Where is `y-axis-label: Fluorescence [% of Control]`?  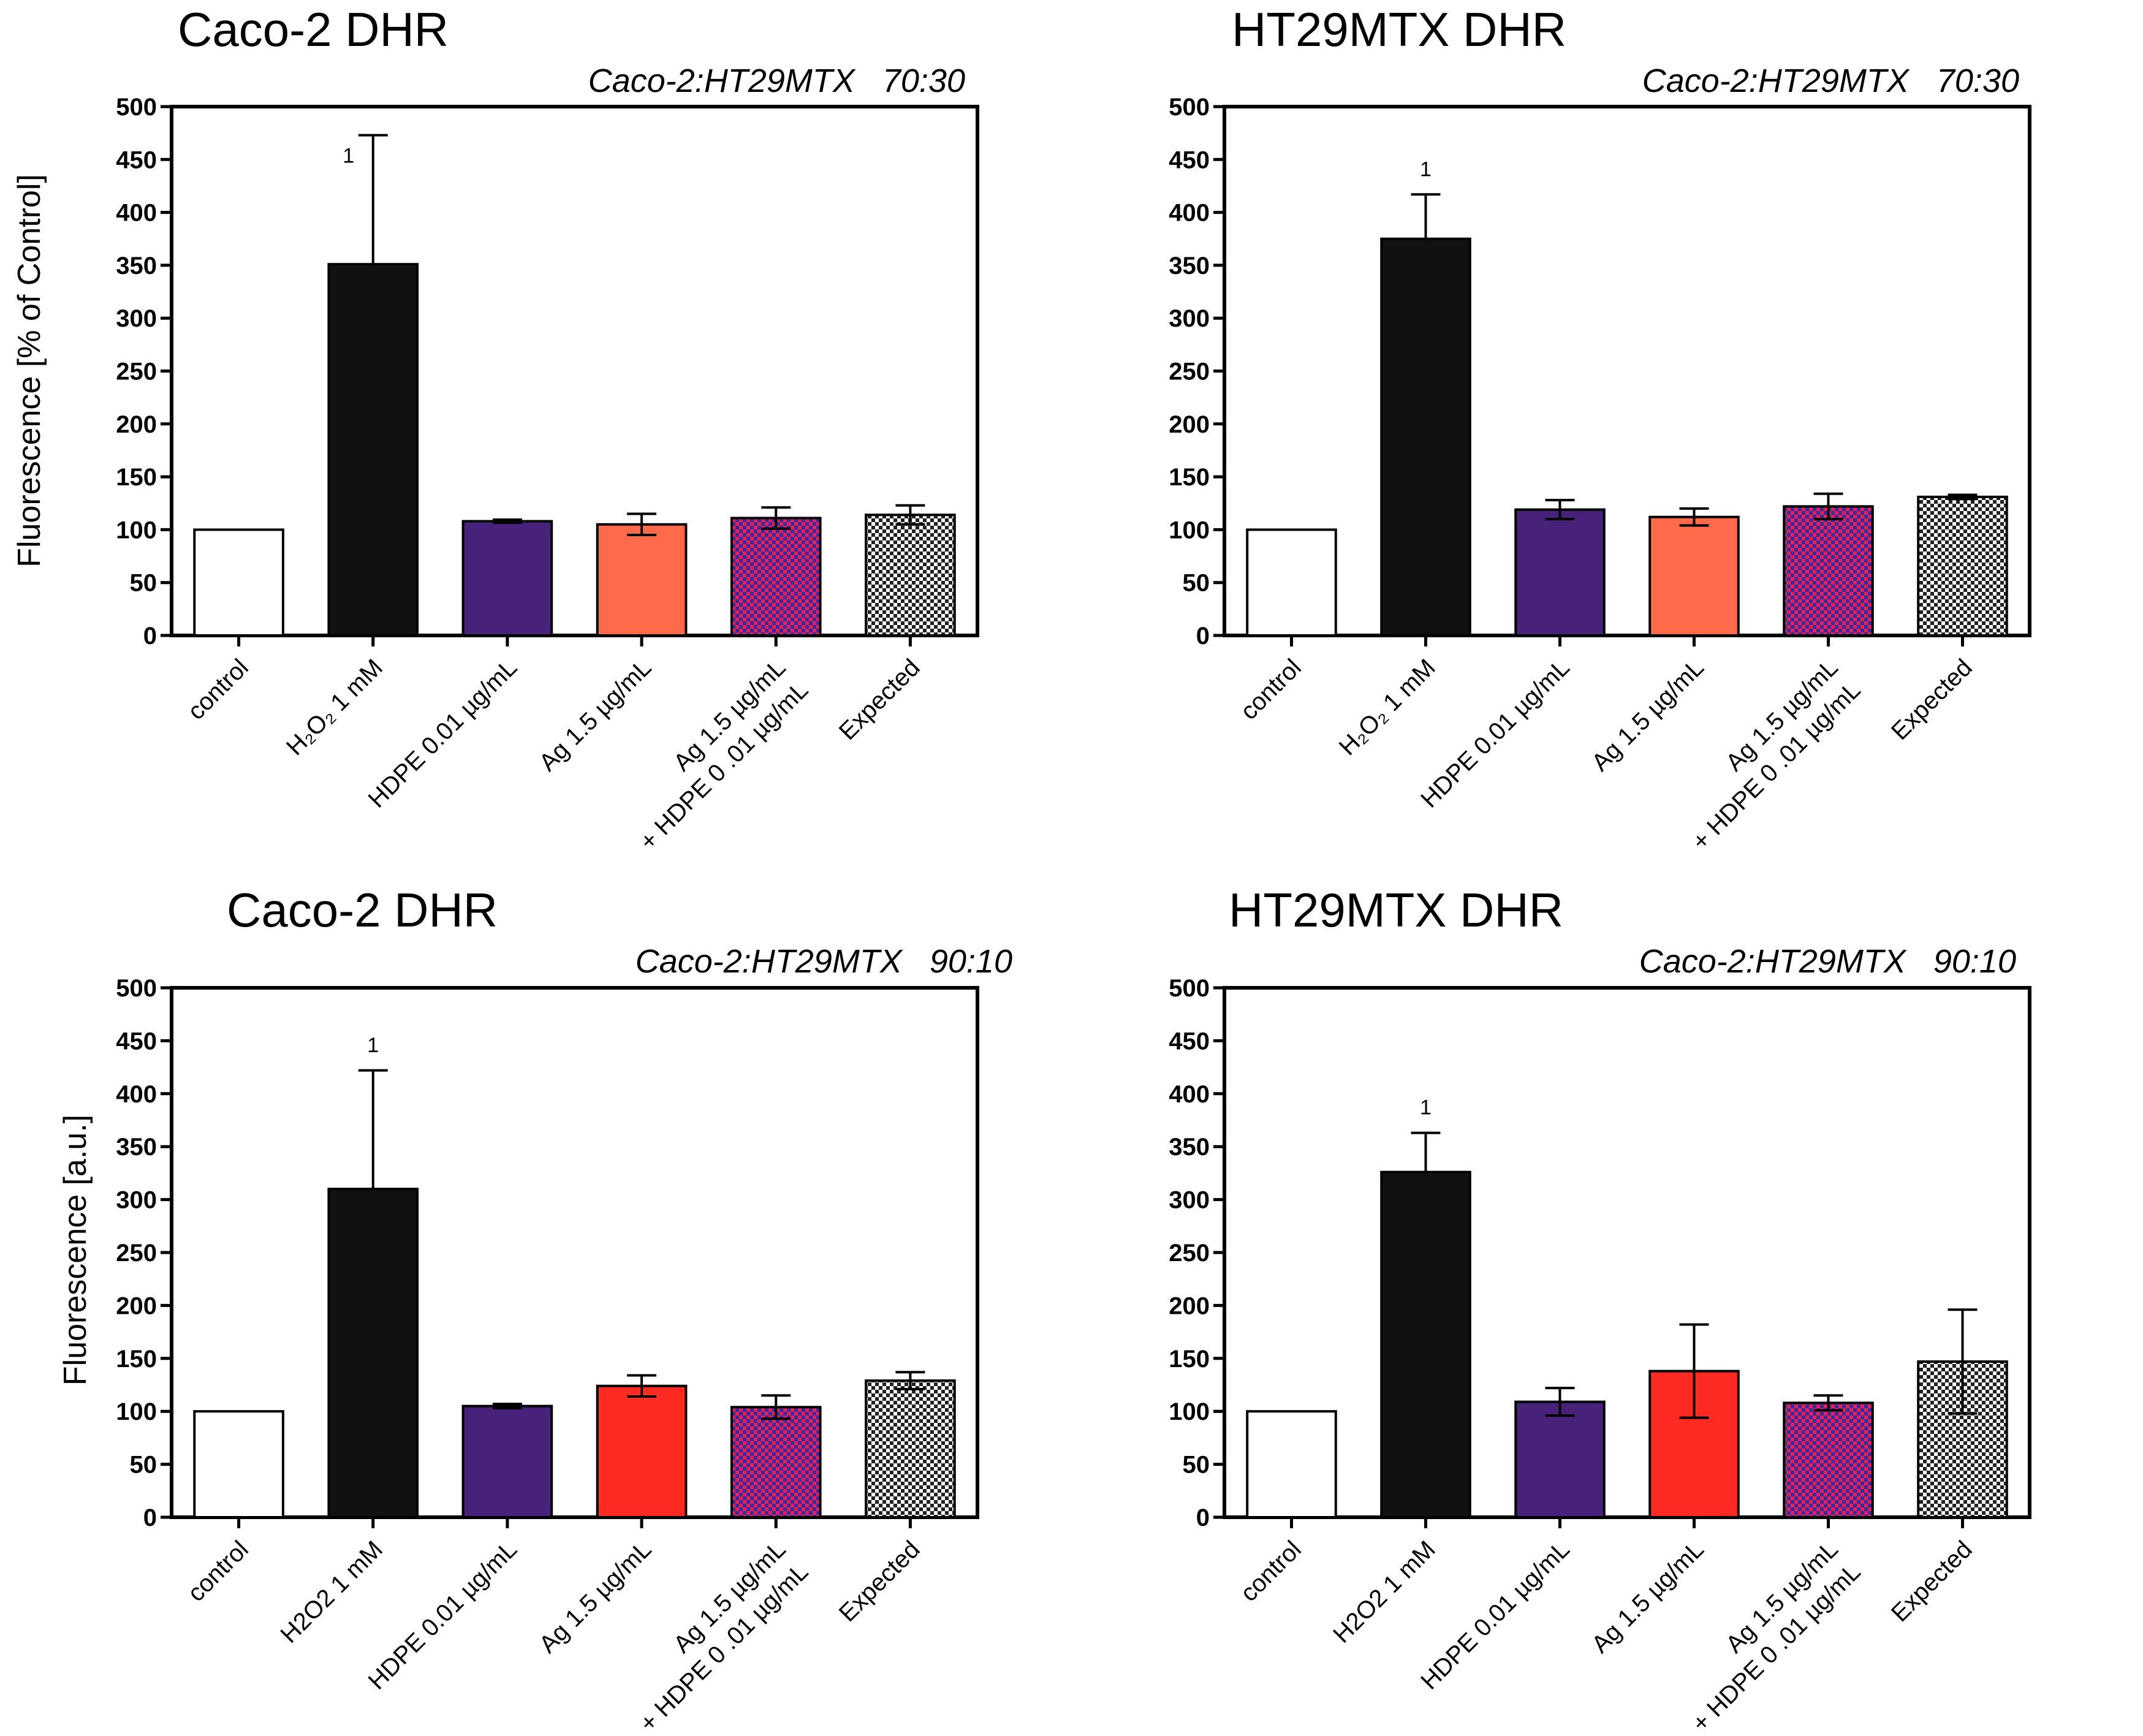 y-axis-label: Fluorescence [% of Control] is located at coordinates (29, 370).